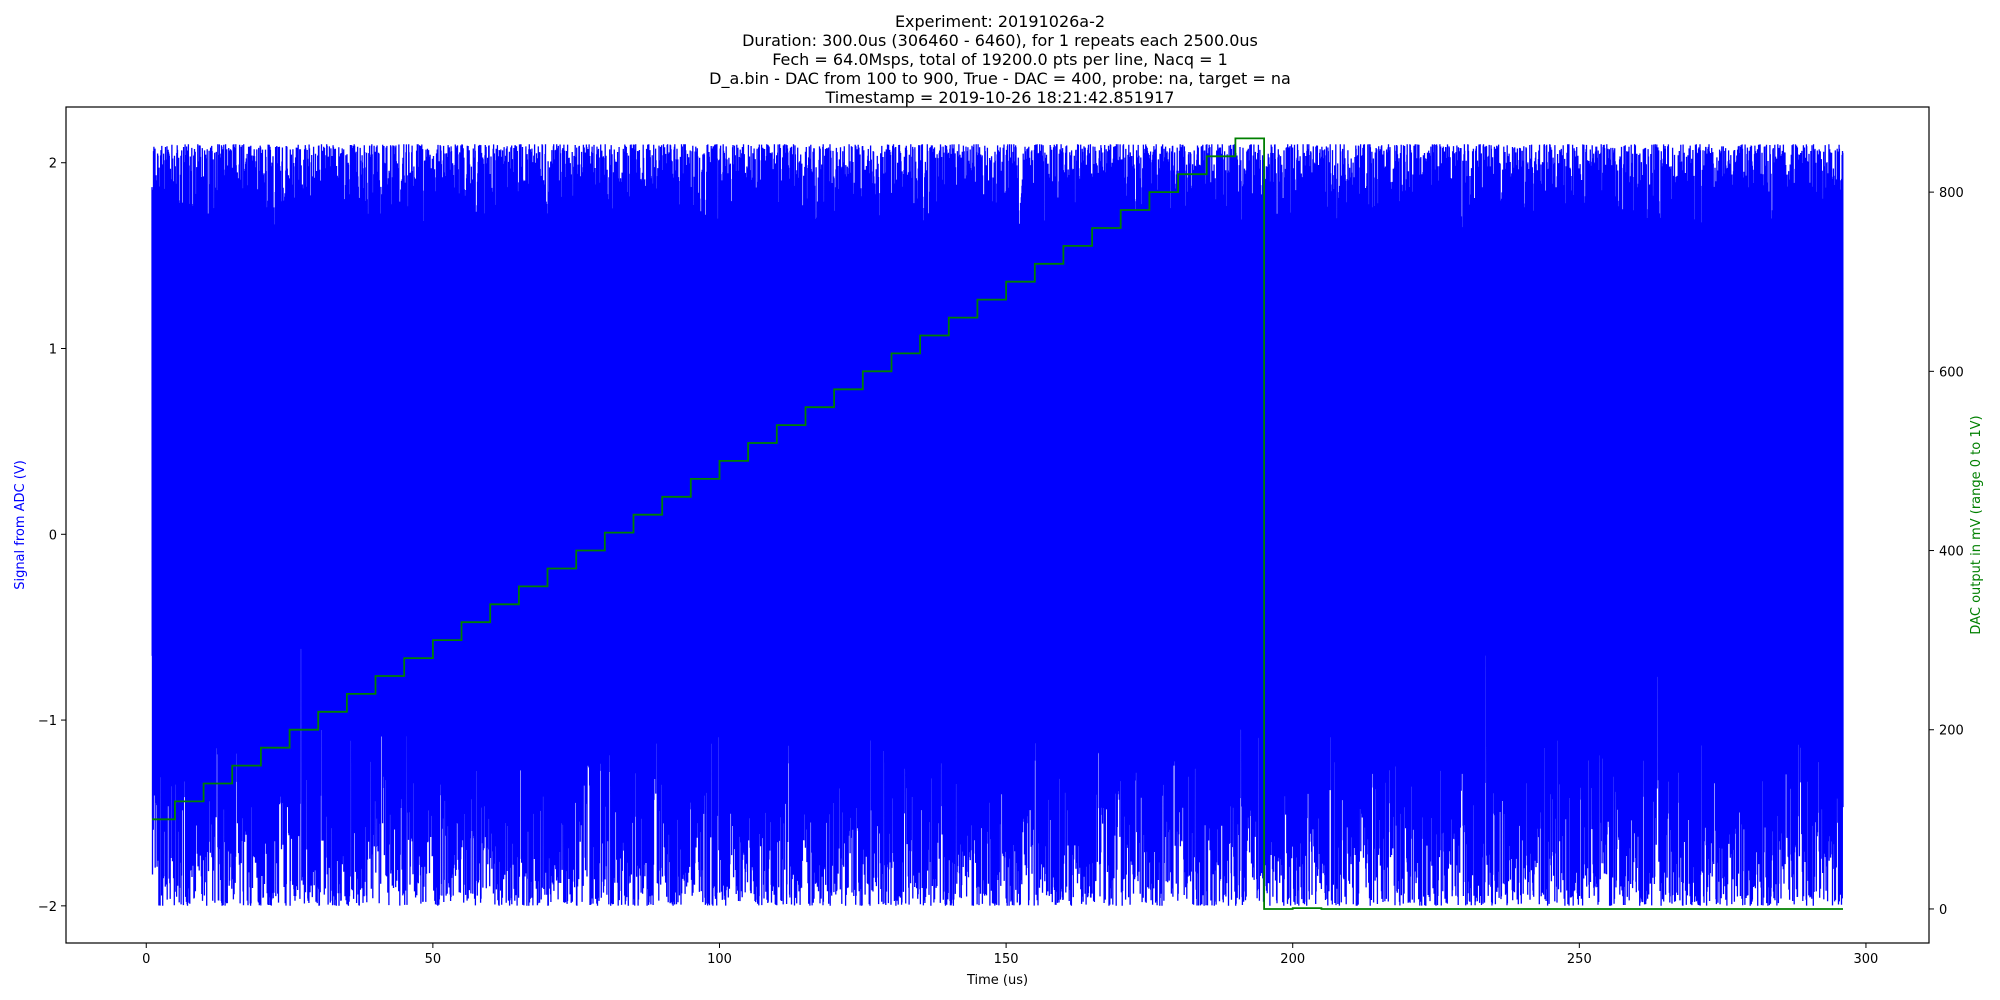 This screenshot has height=1000, width=2000. I want to click on x-tick-label: 200, so click(1292, 959).